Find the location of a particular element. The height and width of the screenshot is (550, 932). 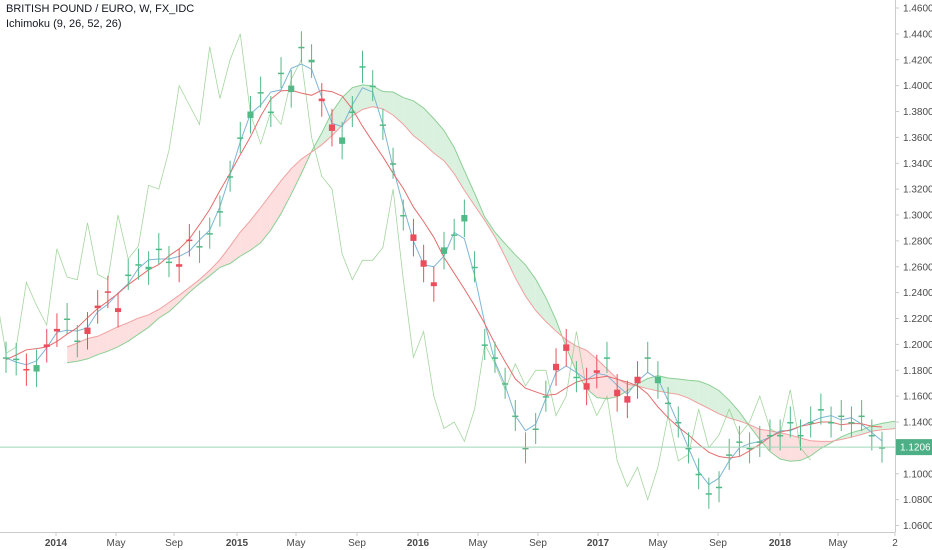

last-price-marker: 1.1206 is located at coordinates (466, 447).